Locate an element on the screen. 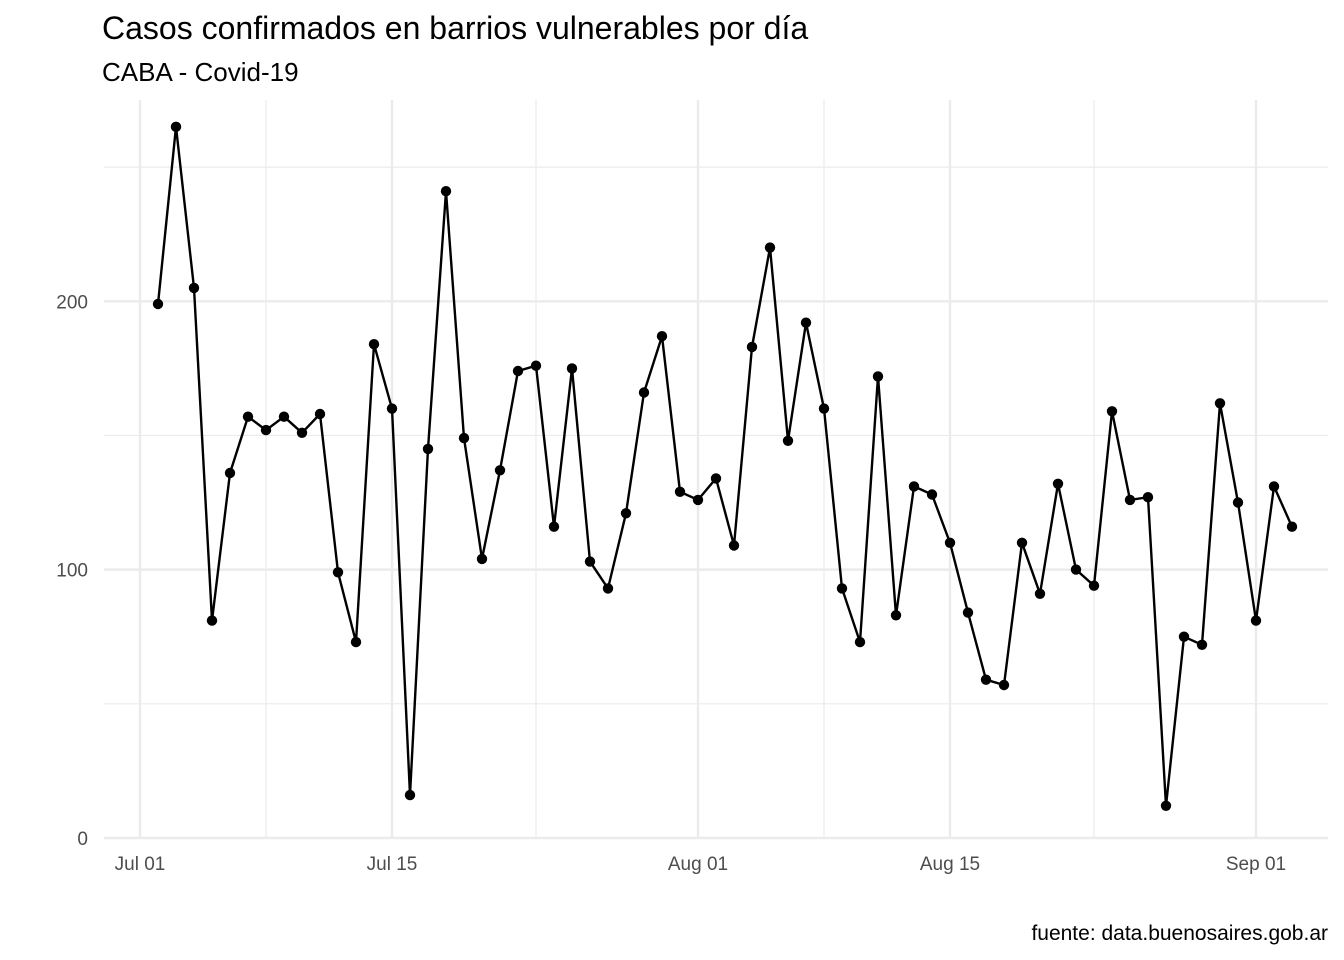  y-tick-label: 200 is located at coordinates (72, 302).